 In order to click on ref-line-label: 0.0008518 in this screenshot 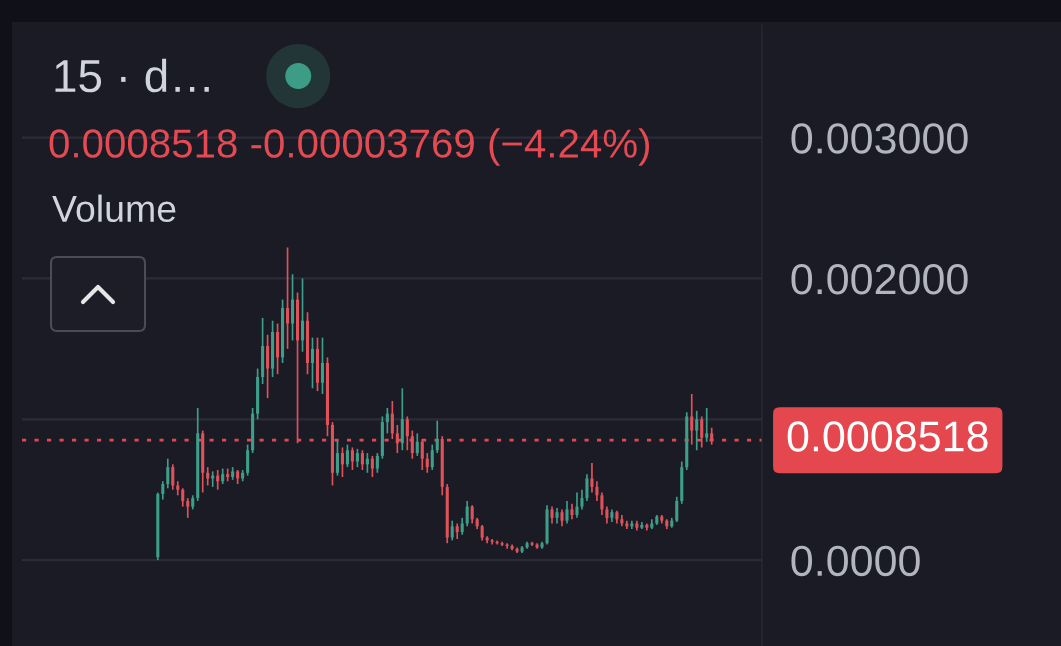, I will do `click(887, 436)`.